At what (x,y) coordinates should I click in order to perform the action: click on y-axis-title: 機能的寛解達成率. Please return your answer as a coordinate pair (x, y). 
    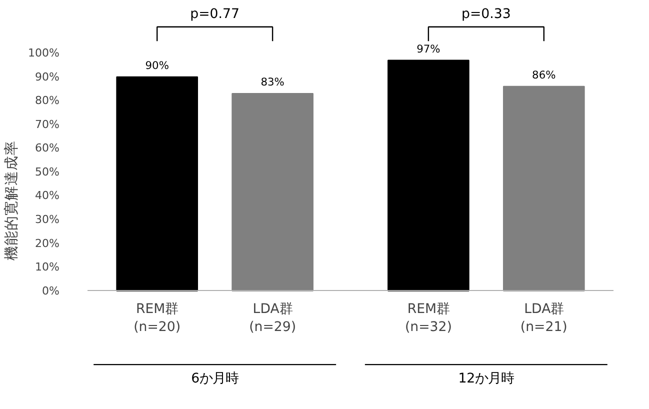
    Looking at the image, I should click on (11, 200).